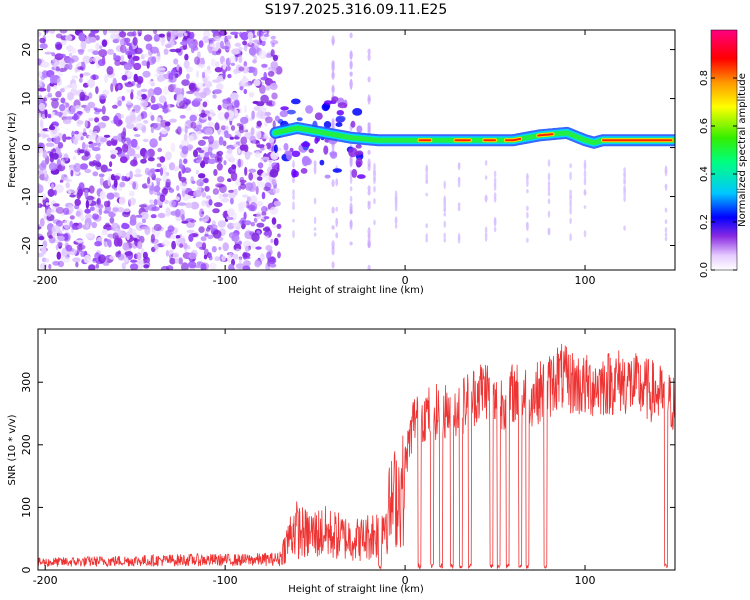 This screenshot has width=750, height=600. I want to click on y-tick-label: -20, so click(26, 246).